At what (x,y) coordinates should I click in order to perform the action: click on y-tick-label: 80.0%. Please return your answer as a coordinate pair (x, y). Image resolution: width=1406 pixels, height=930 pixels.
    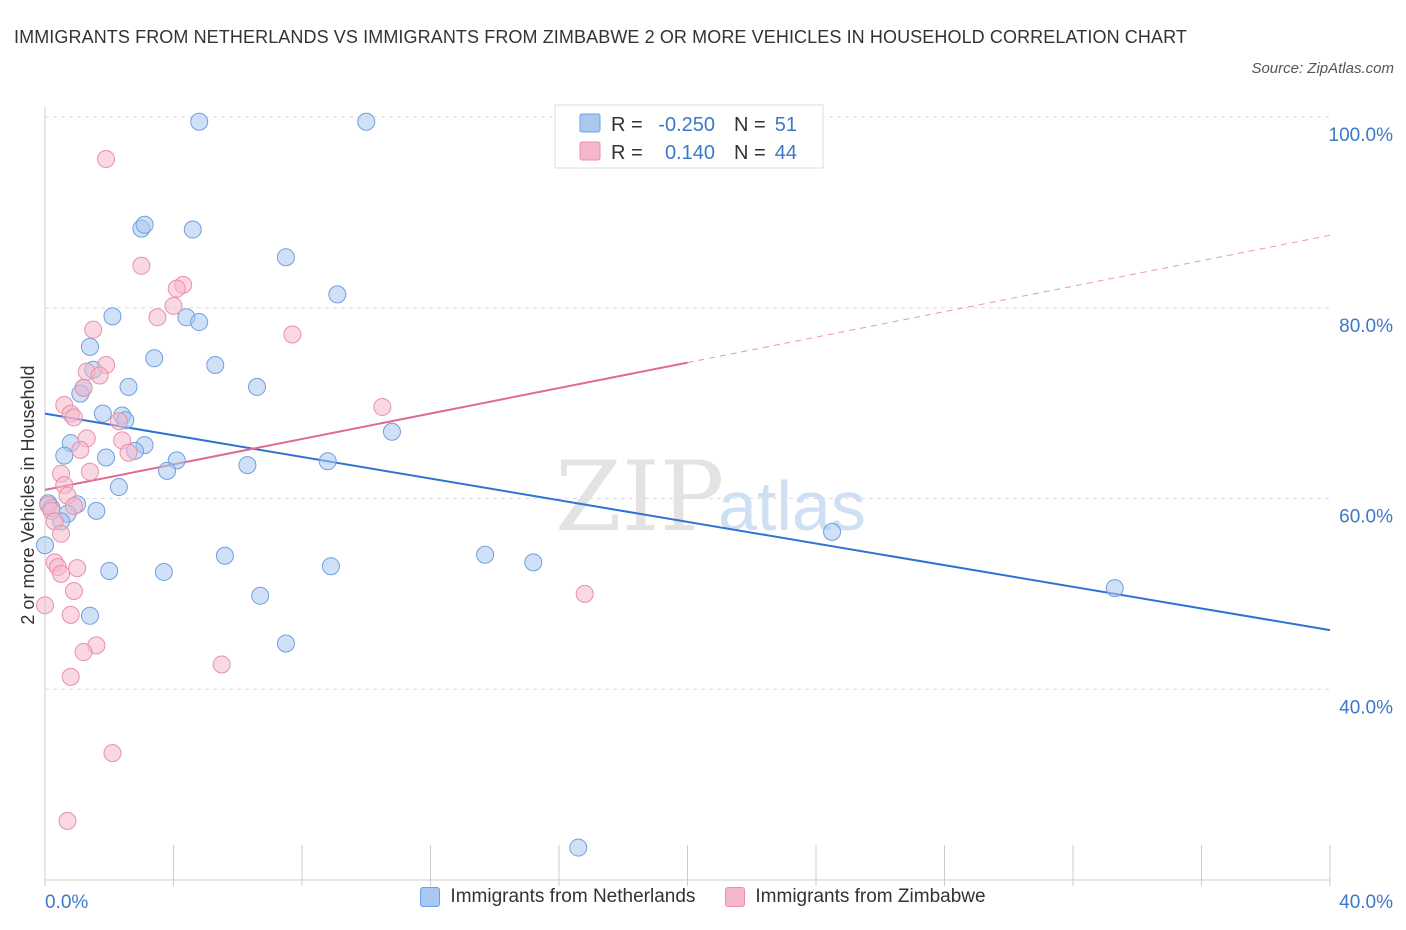
    Looking at the image, I should click on (1366, 326).